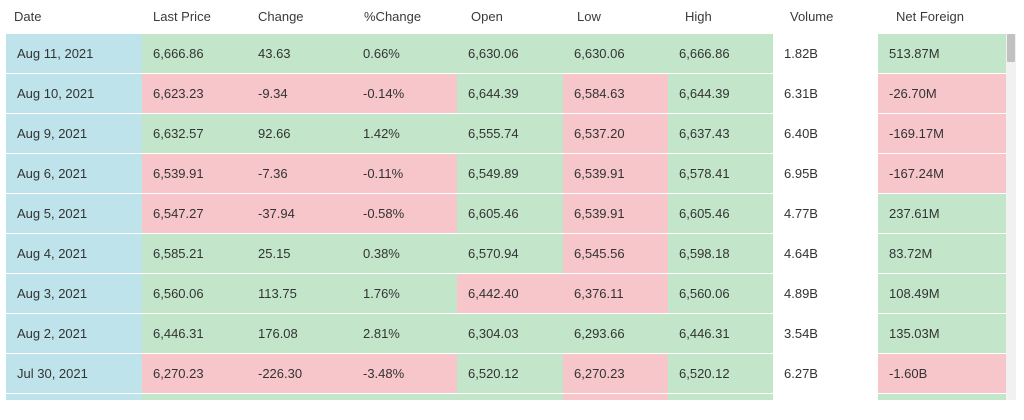  I want to click on cell-low: 6,545.56, so click(615, 253).